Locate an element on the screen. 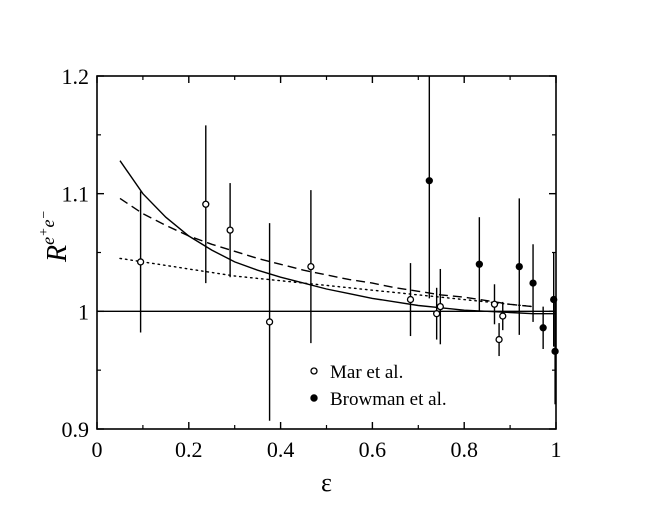 The image size is (654, 505). y-tick-label: 1 is located at coordinates (83, 311).